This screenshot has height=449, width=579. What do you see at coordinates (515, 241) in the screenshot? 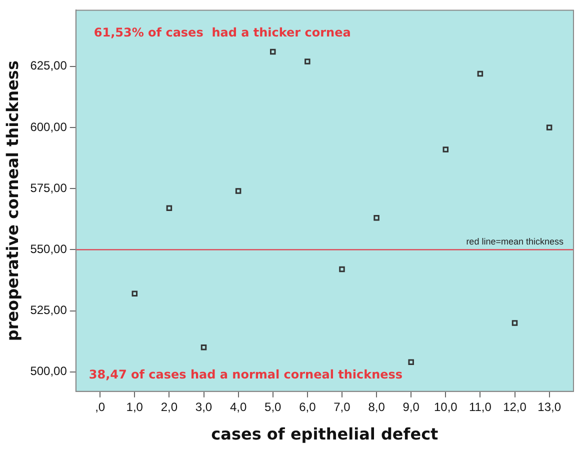
I see `ref-line-label: red line=mean thickness` at bounding box center [515, 241].